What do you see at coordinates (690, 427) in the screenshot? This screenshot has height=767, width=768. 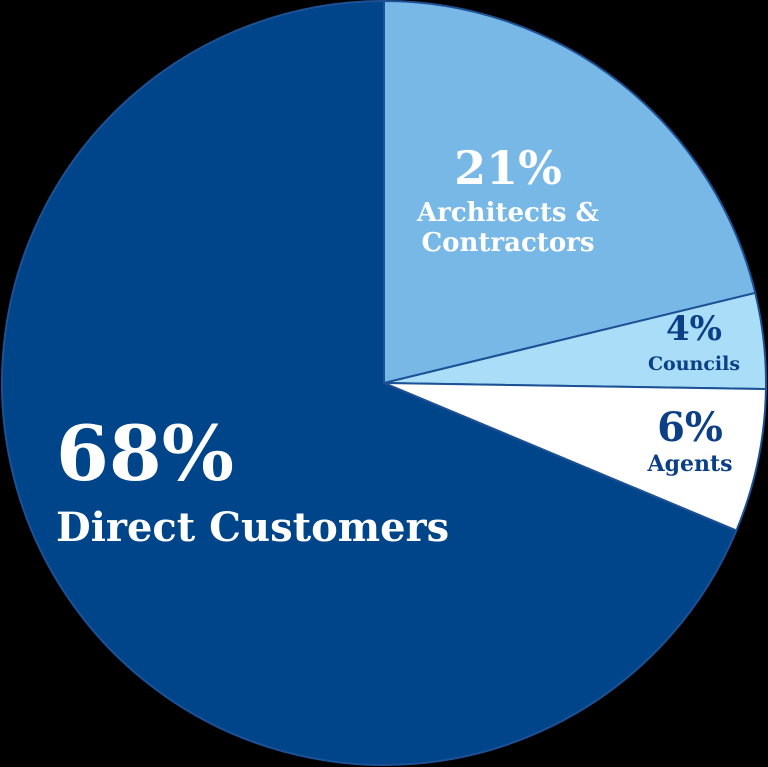 I see `value-label: 6%` at bounding box center [690, 427].